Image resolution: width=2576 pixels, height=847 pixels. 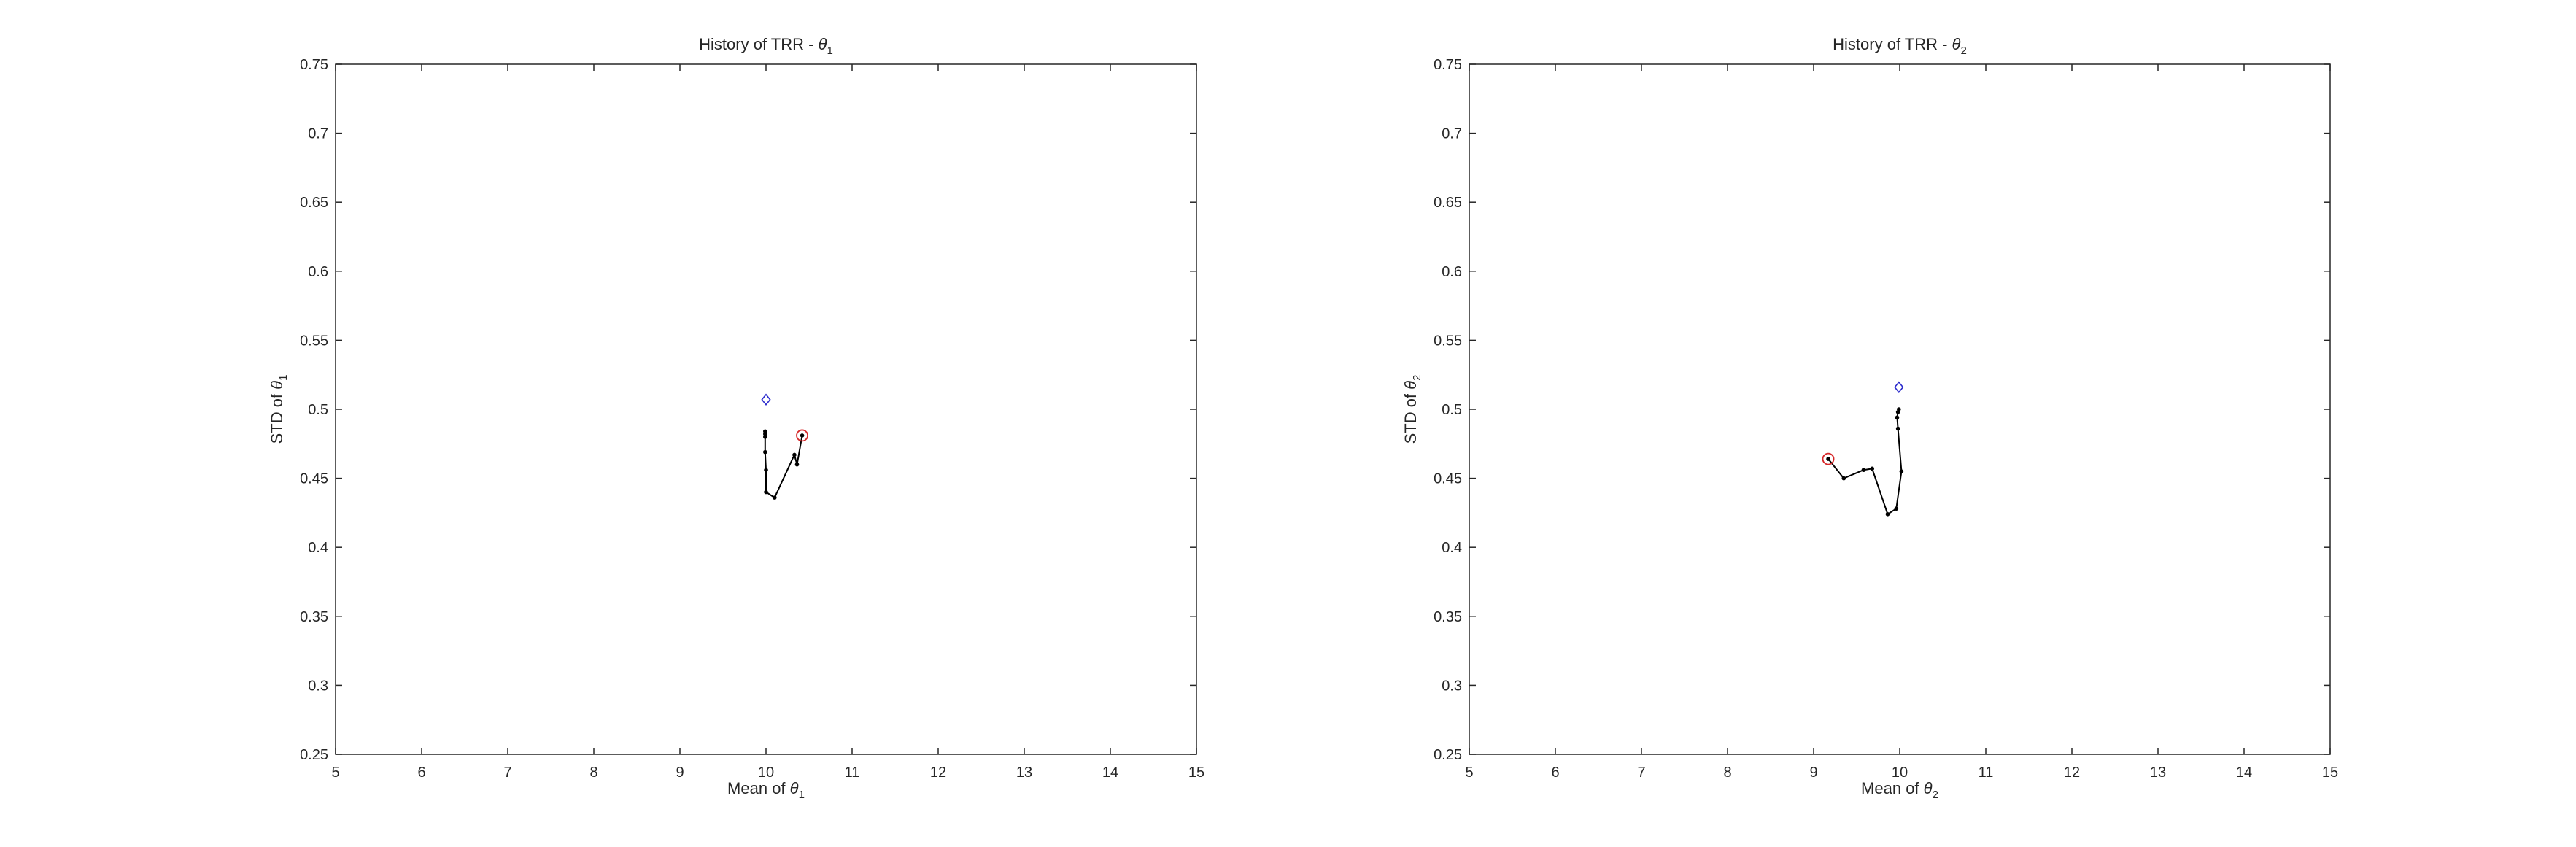 I want to click on y-axis-label: STD of θ1, so click(x=279, y=409).